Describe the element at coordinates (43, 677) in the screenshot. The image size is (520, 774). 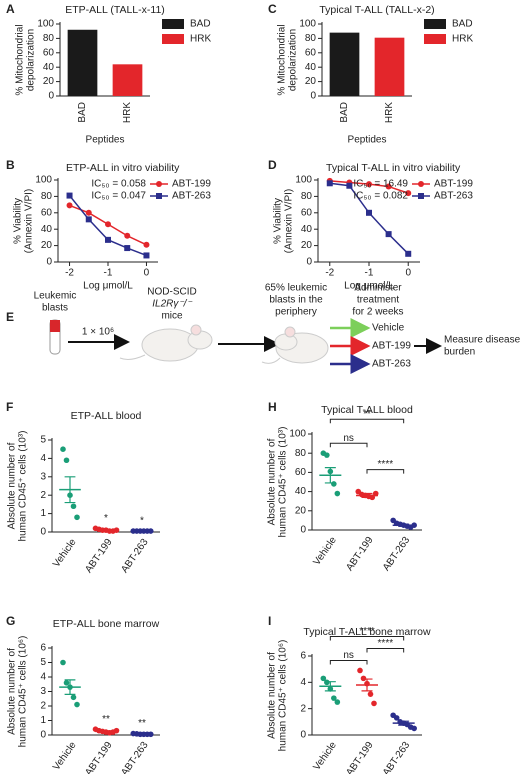
I see `y-tick-label: 4` at that location.